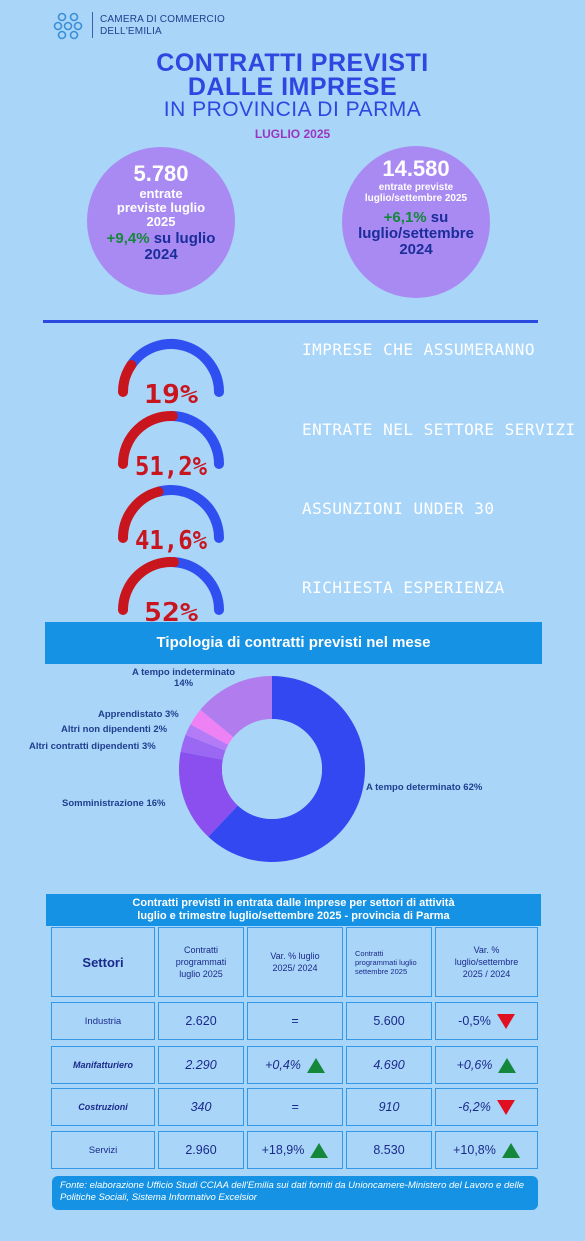 The image size is (585, 1241). I want to click on table-cell-var-month: +0,4%, so click(295, 1065).